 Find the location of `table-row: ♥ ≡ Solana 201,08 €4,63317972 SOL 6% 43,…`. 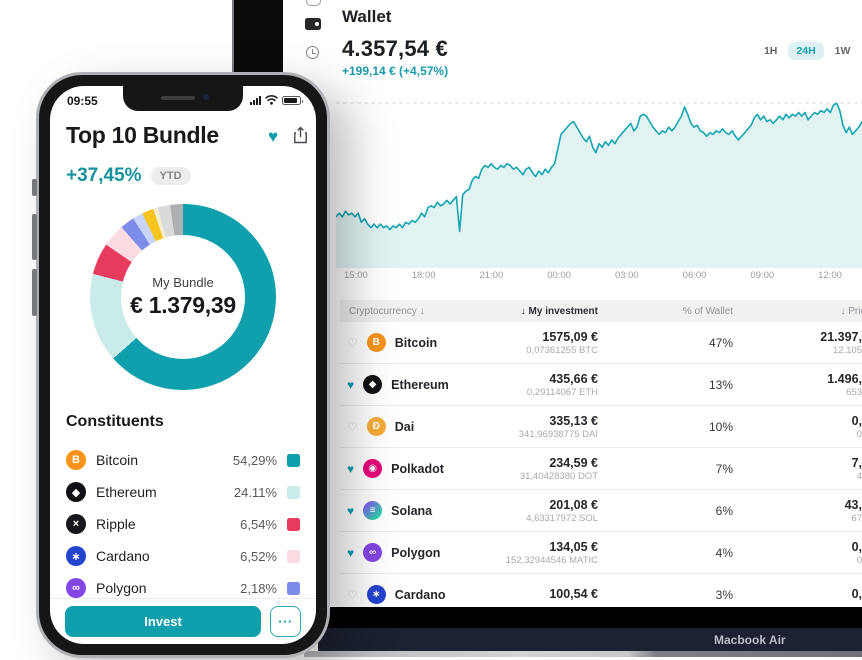

table-row: ♥ ≡ Solana 201,08 €4,63317972 SOL 6% 43,… is located at coordinates (601, 511).